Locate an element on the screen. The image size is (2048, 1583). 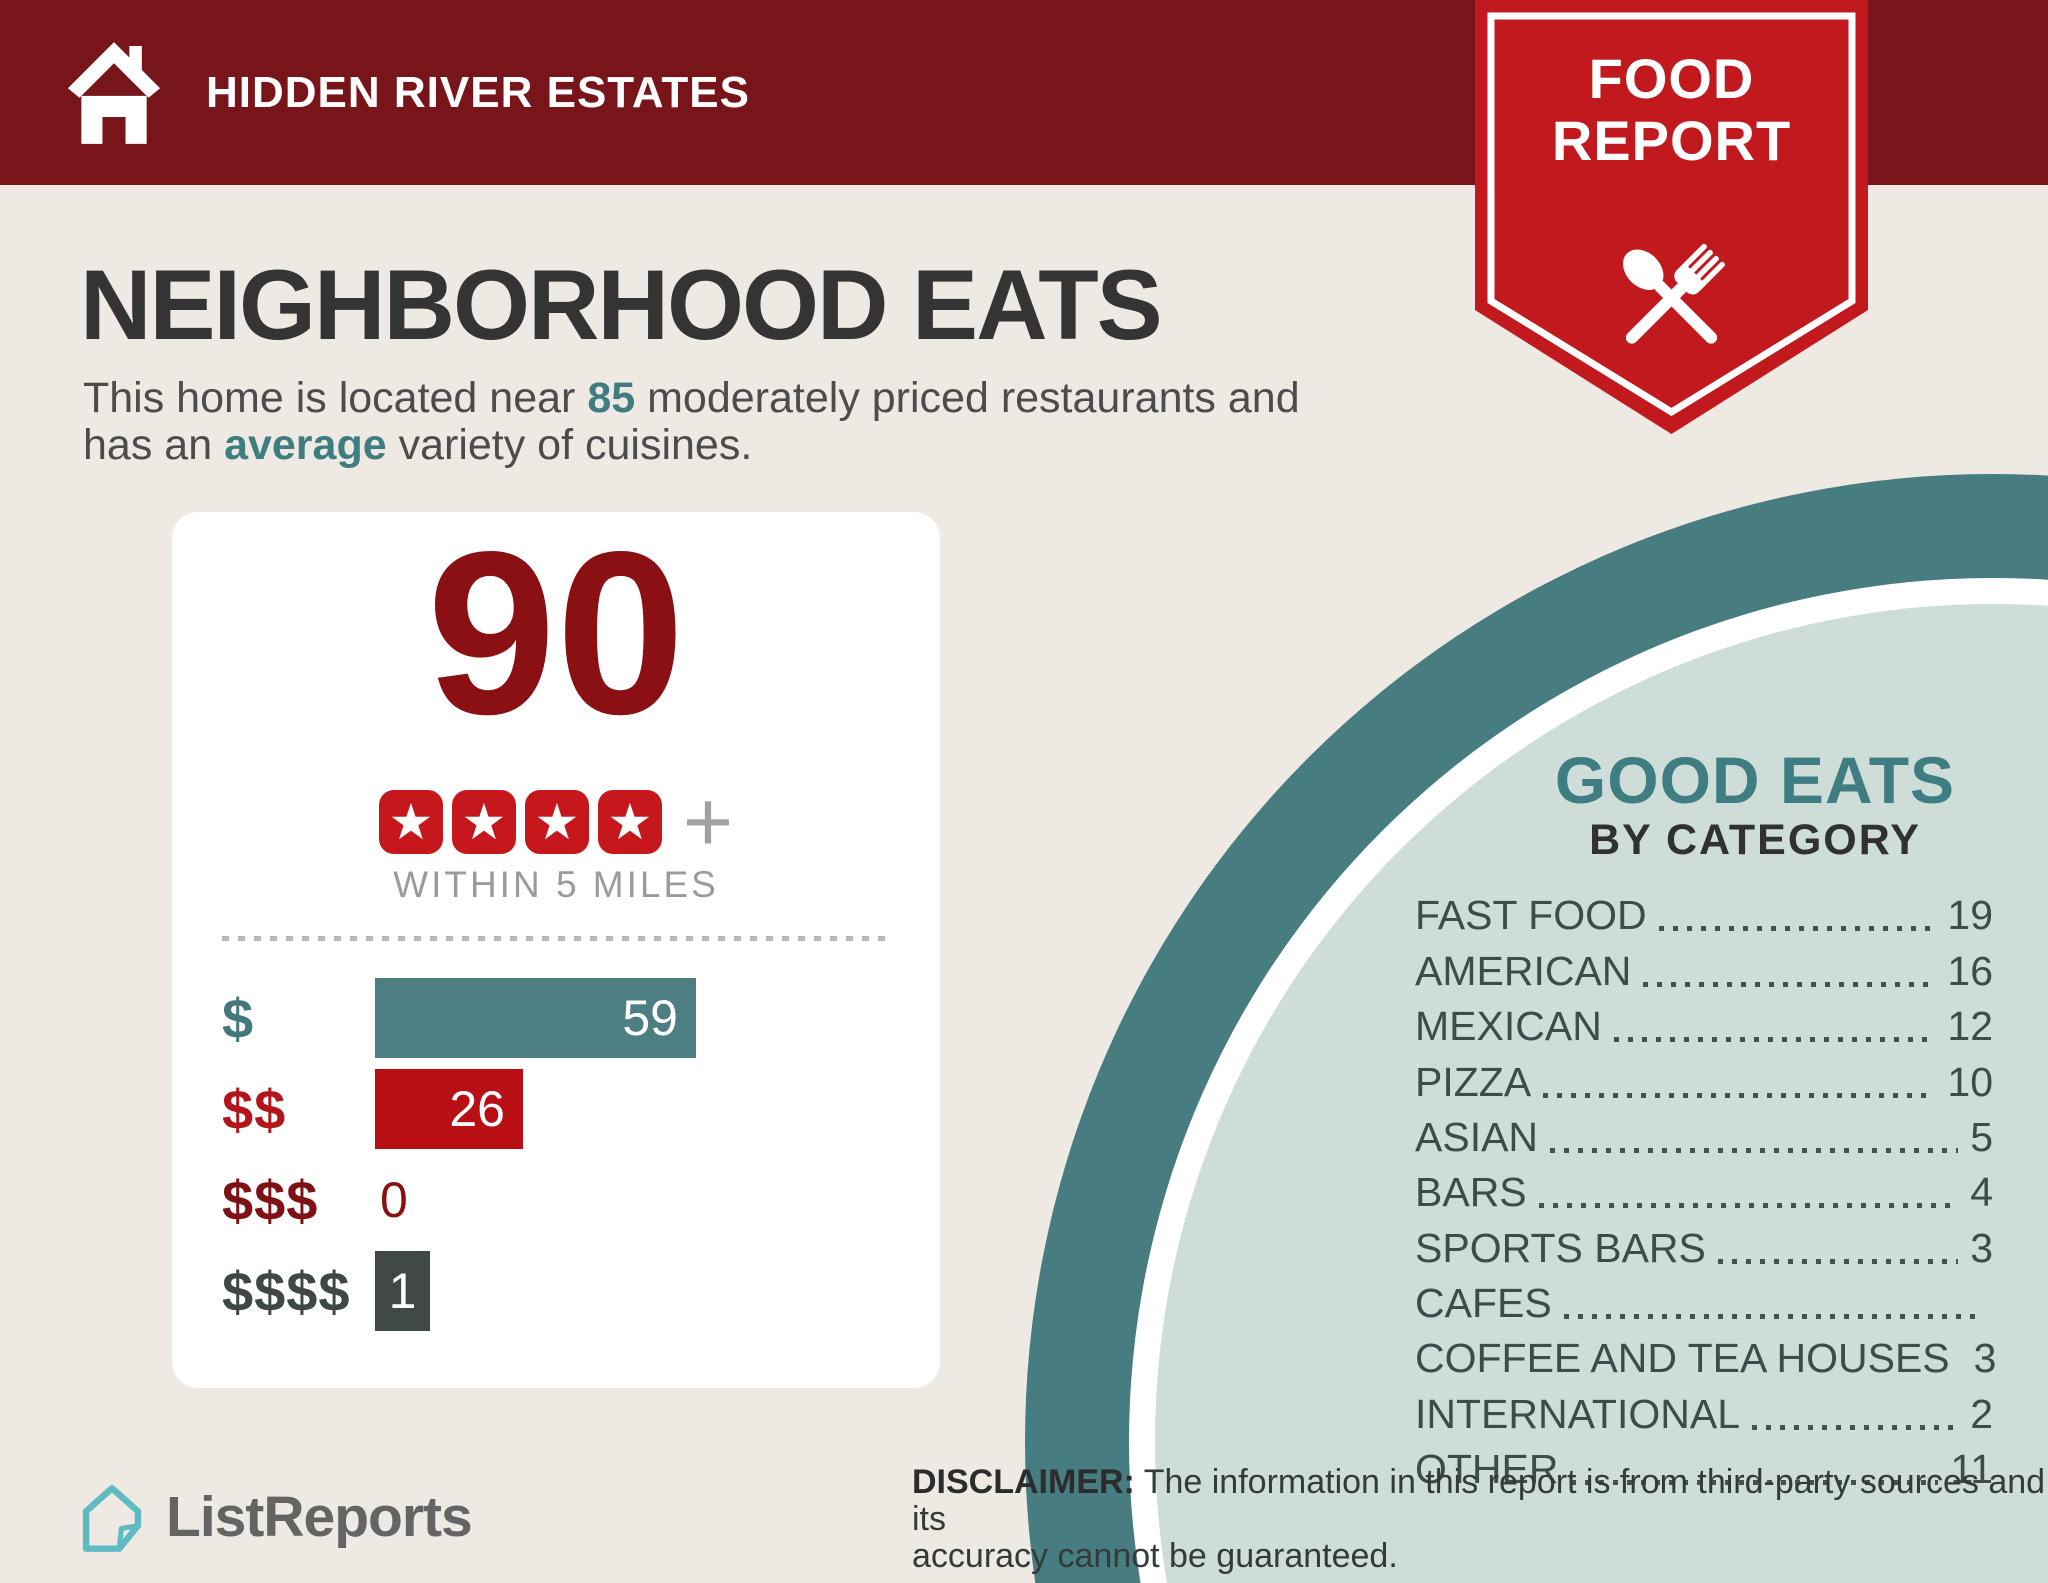
price-bar-value: 0 is located at coordinates (394, 1200).